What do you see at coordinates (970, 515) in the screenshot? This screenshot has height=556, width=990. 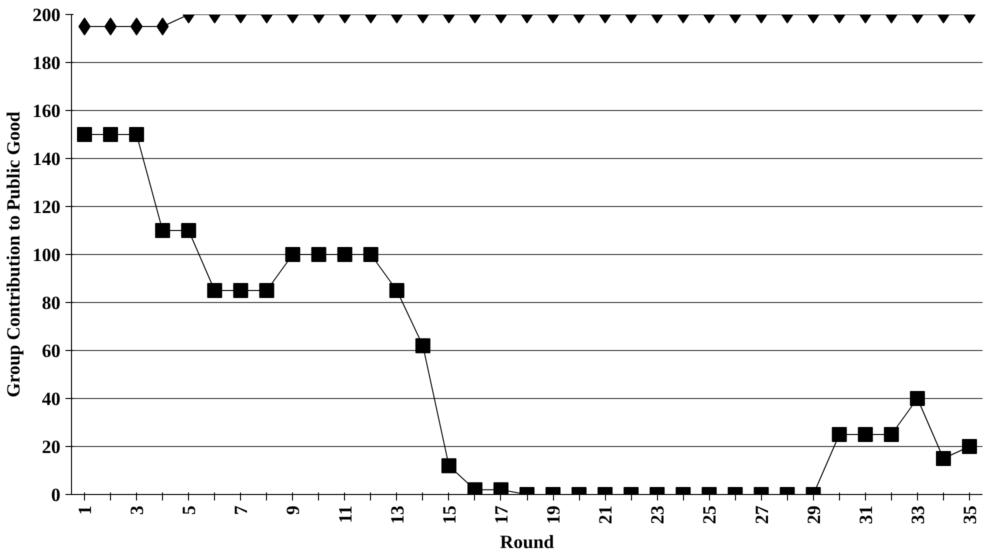 I see `x-tick-label: 35` at bounding box center [970, 515].